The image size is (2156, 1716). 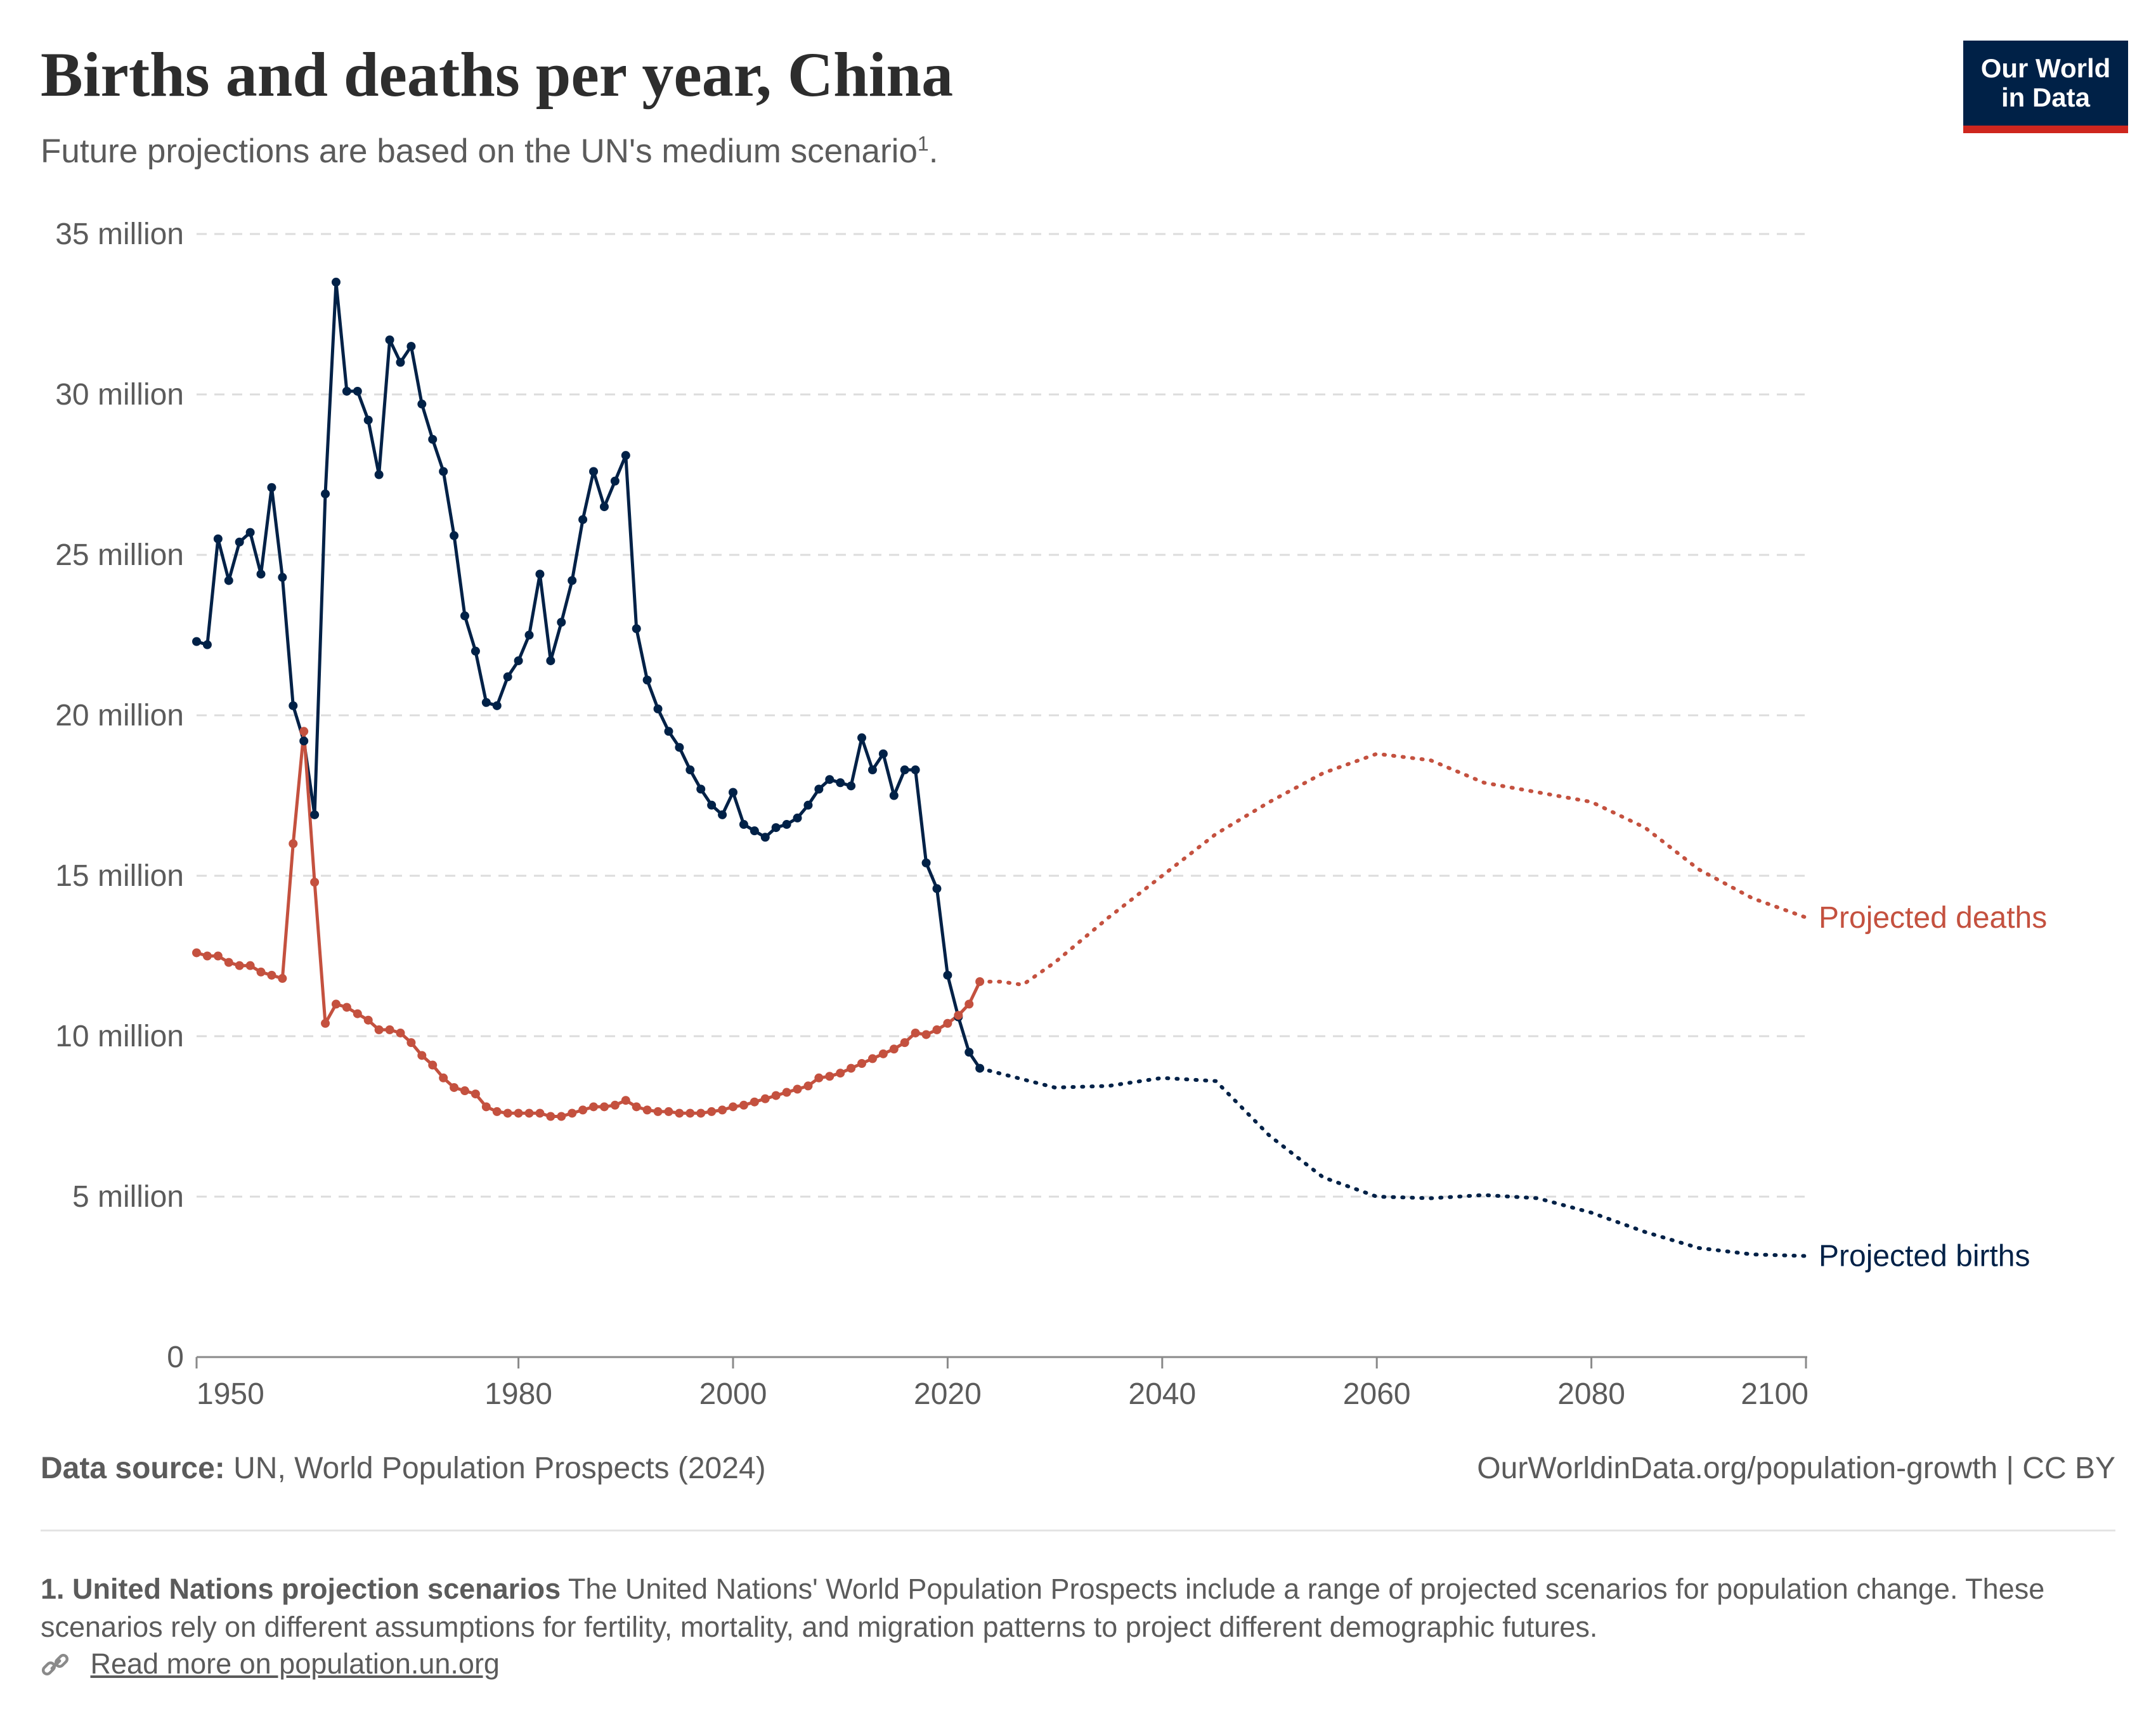 What do you see at coordinates (1933, 918) in the screenshot?
I see `deaths_projected-label: Projected deaths` at bounding box center [1933, 918].